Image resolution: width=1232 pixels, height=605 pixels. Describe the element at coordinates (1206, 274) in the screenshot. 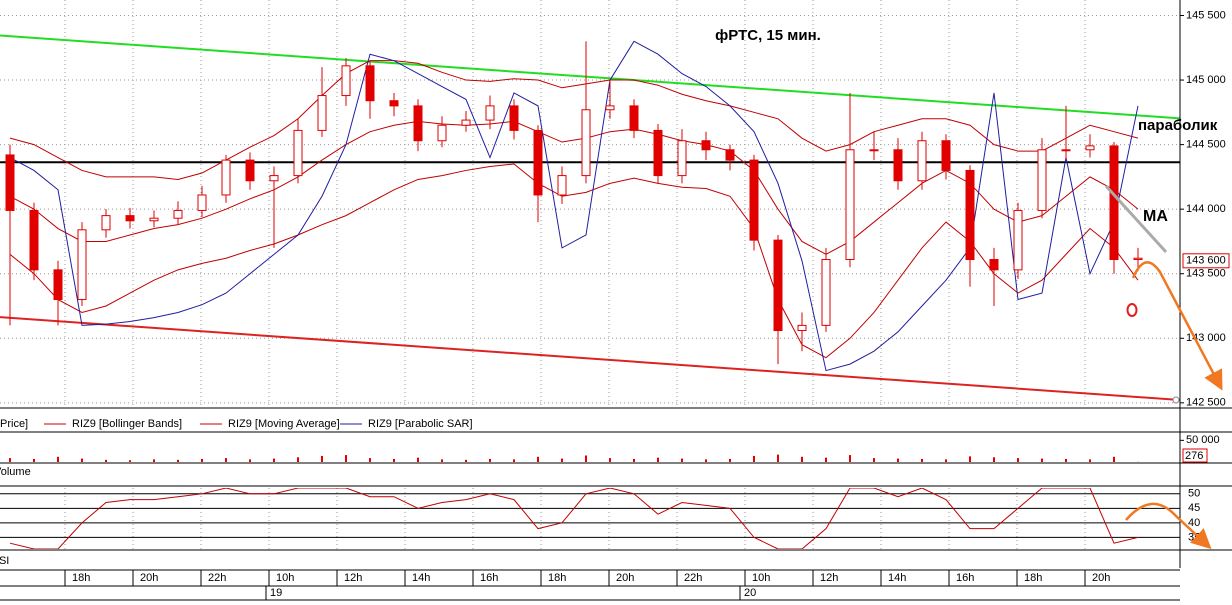

I see `y-tick-label: 143 500` at that location.